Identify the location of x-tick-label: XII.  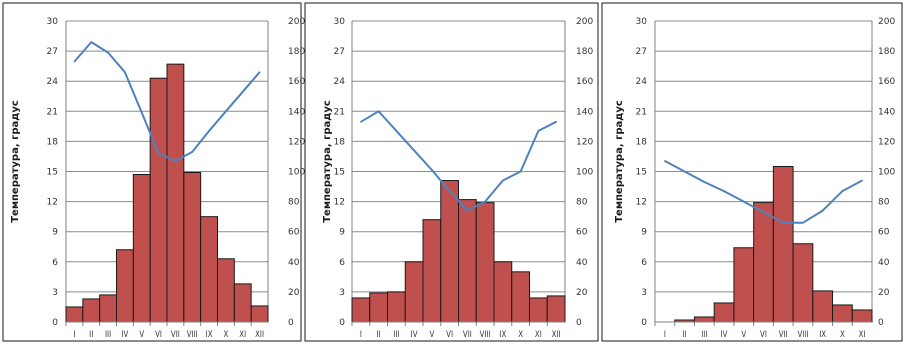
(556, 334).